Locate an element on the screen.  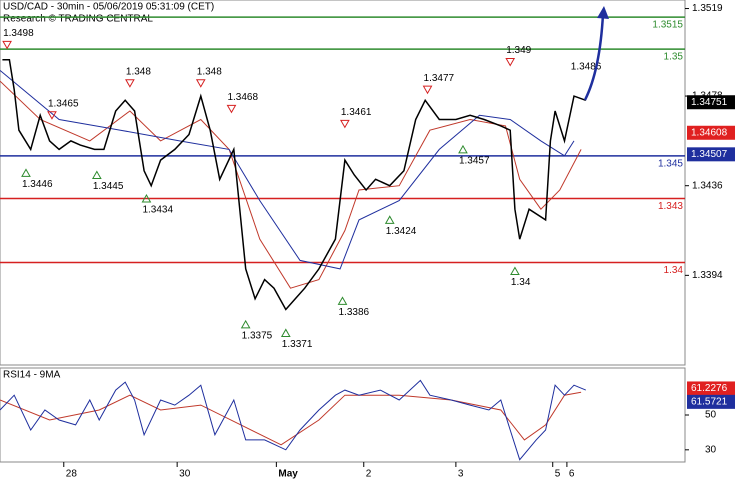
x-tick-label: May is located at coordinates (288, 474).